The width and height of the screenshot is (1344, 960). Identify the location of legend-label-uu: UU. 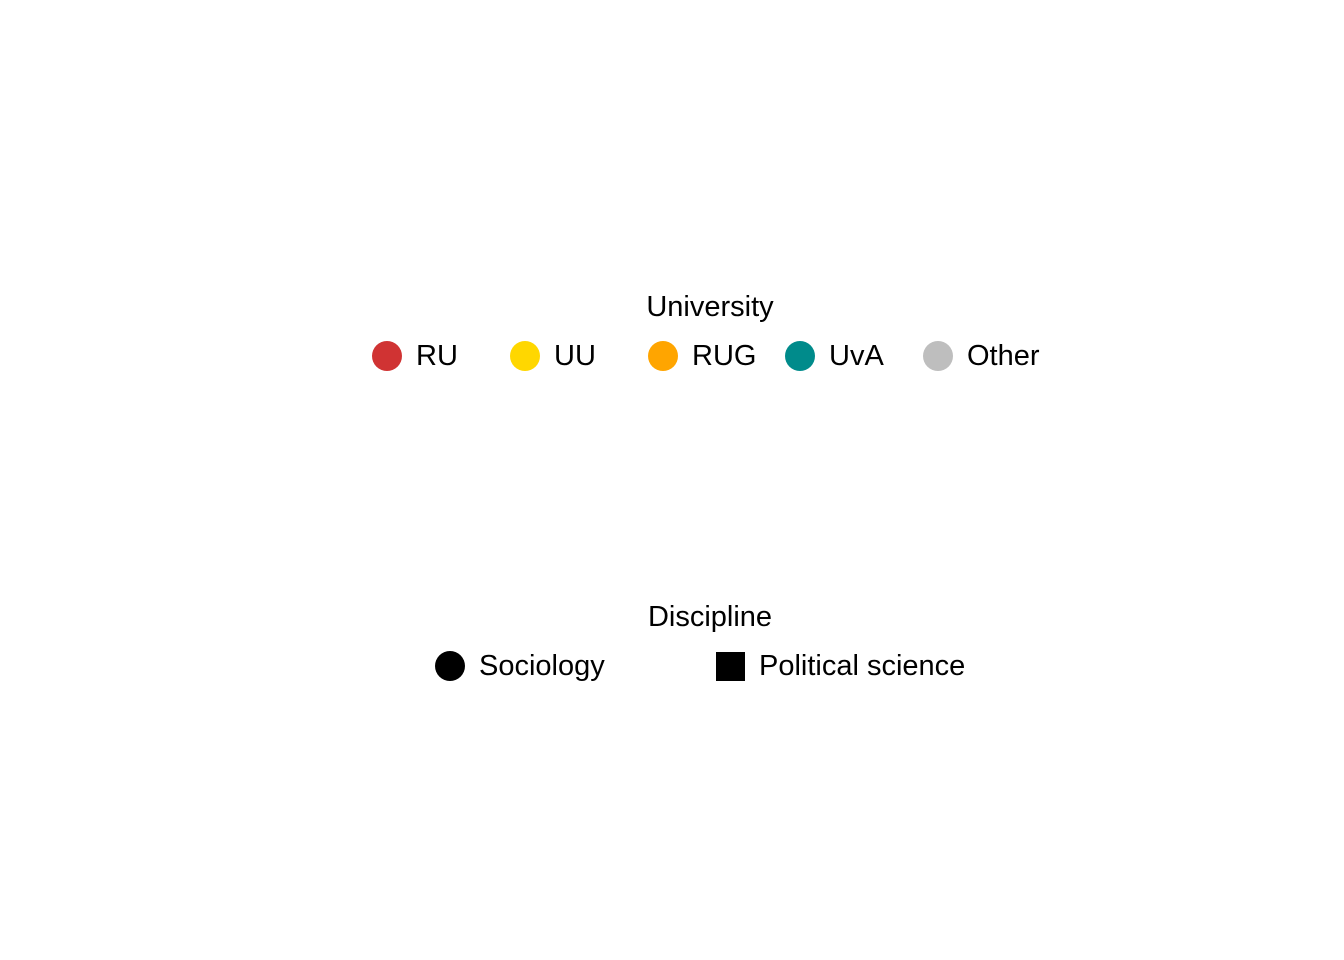
(575, 356).